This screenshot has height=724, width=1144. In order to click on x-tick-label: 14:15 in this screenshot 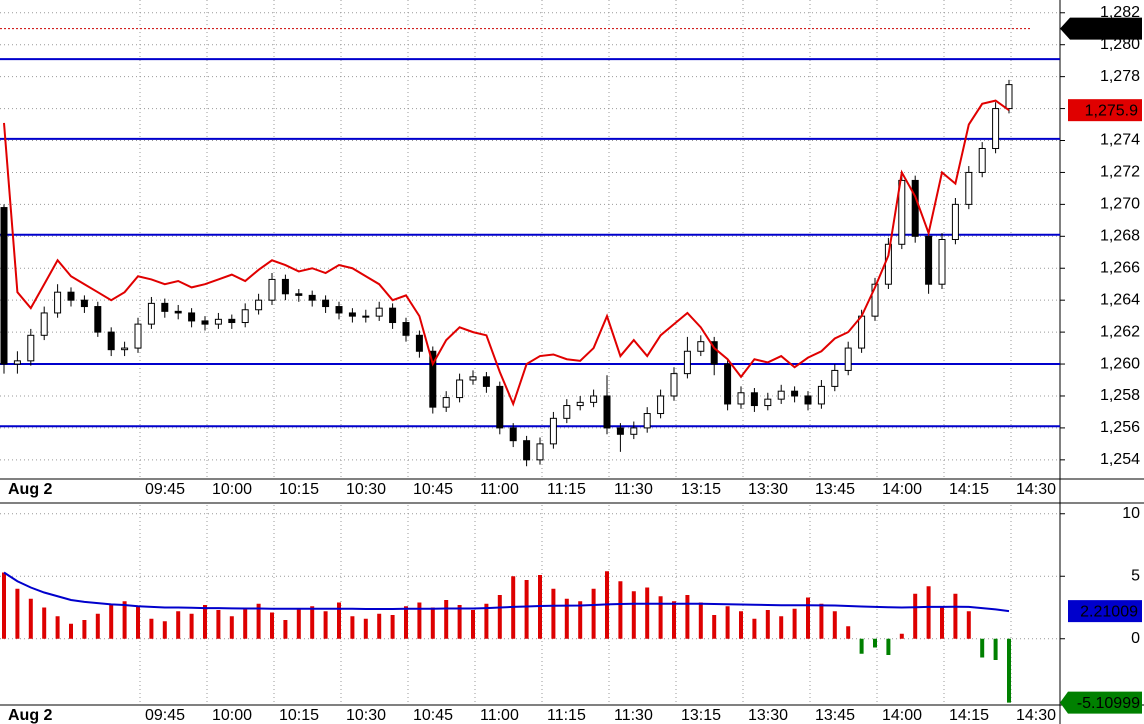, I will do `click(969, 715)`.